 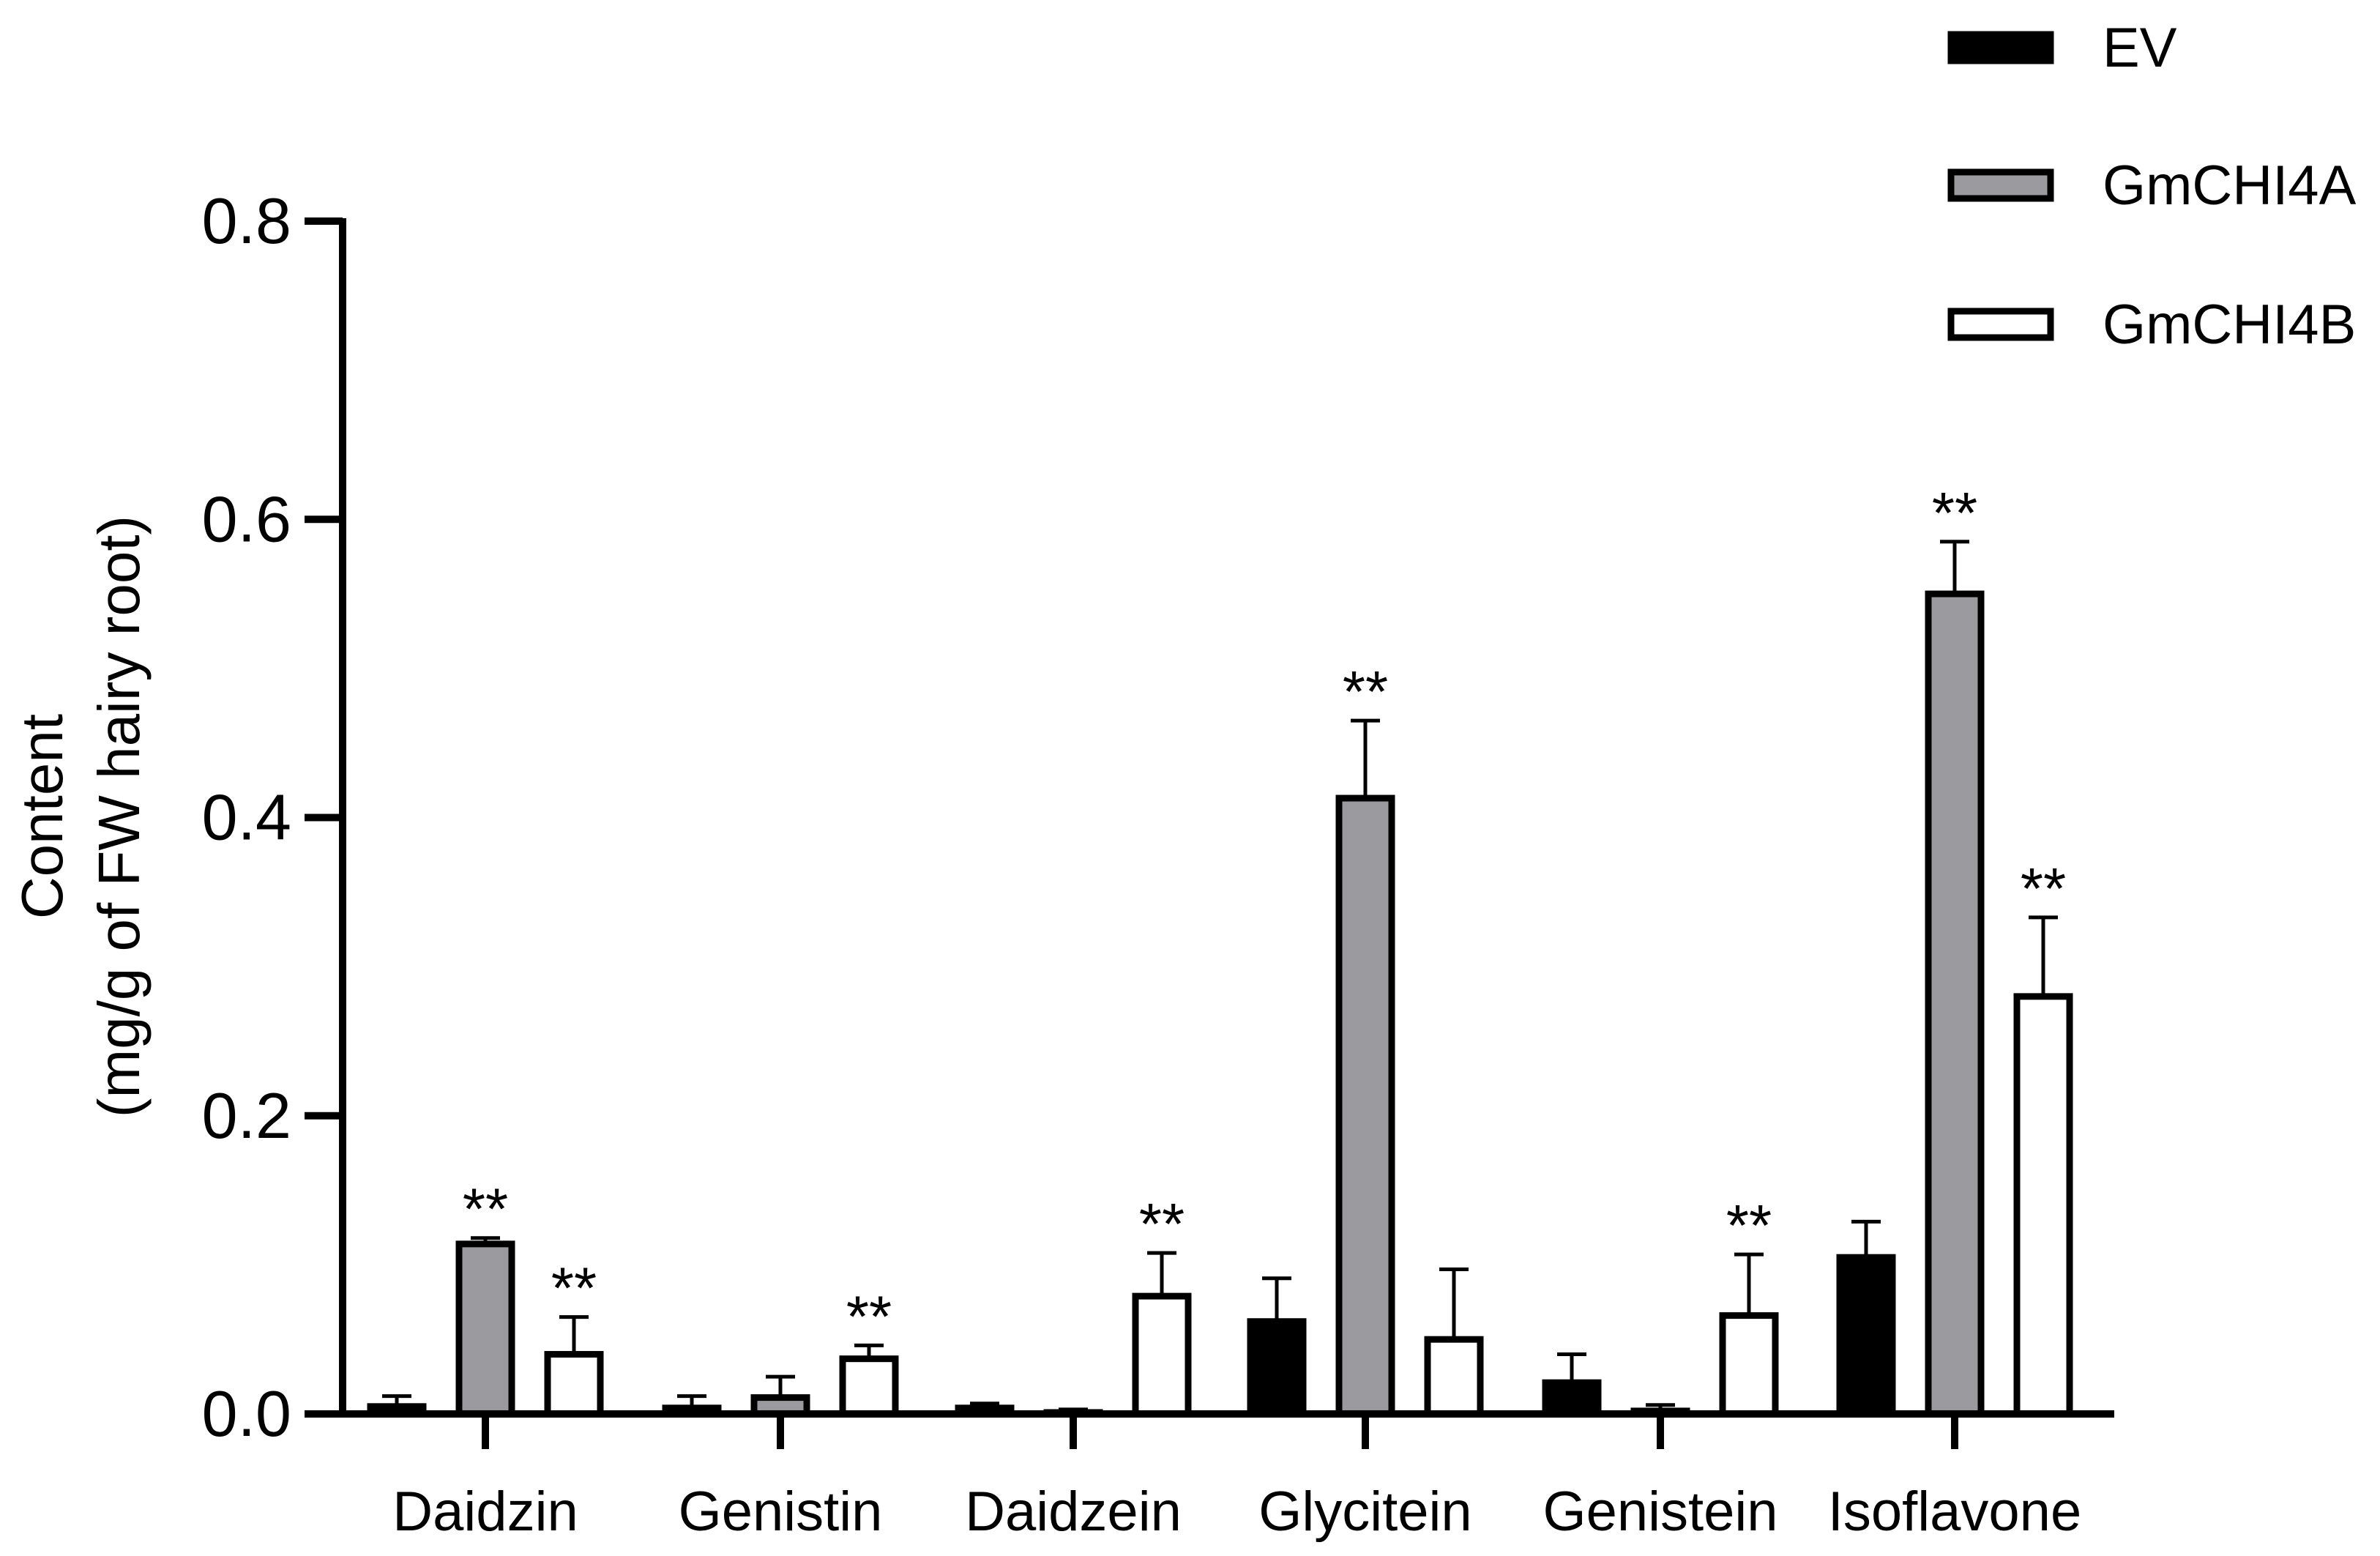 What do you see at coordinates (247, 519) in the screenshot?
I see `y-tick-label: 0.6` at bounding box center [247, 519].